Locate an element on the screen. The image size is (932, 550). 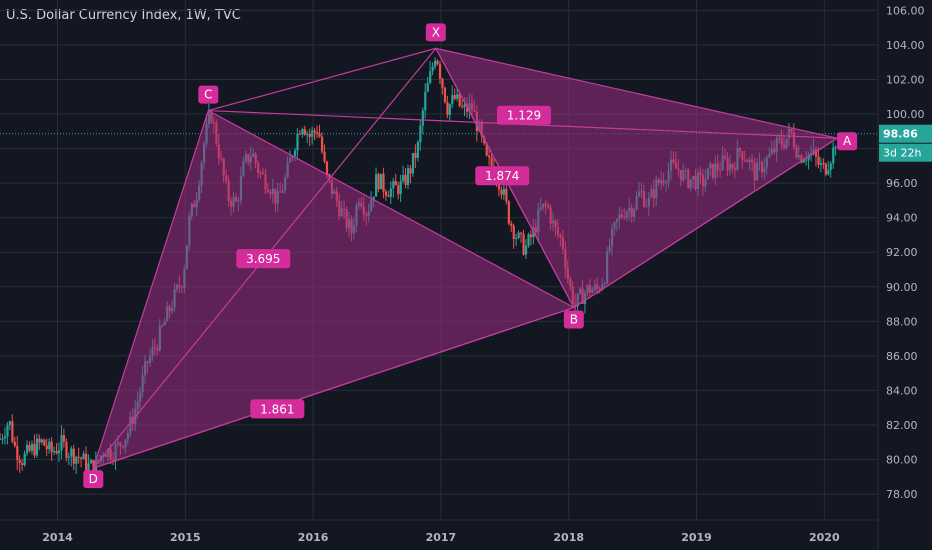
pattern-line-ab is located at coordinates (705, 223).